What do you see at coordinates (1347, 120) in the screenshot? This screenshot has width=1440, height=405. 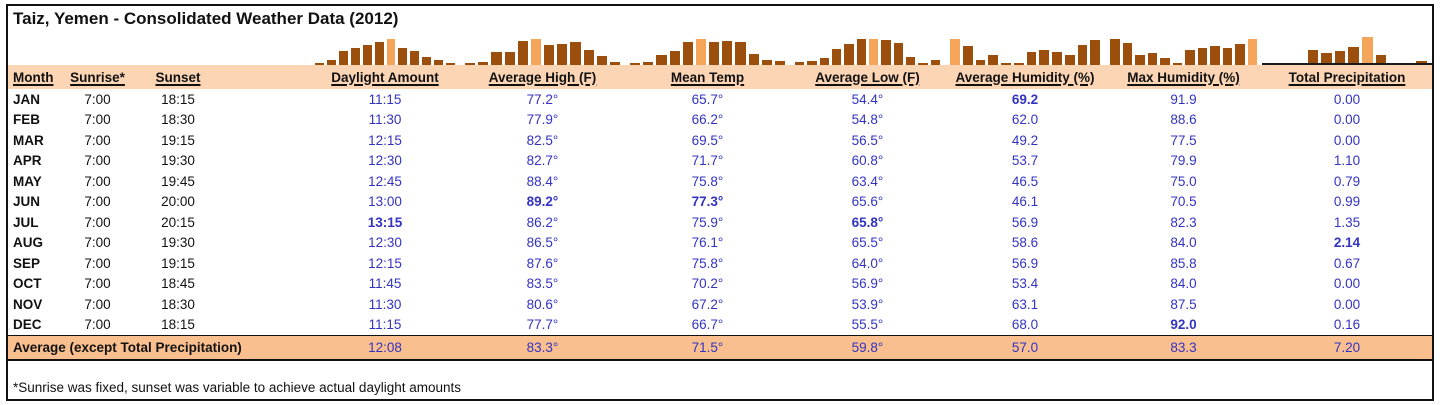 I see `cell-feb-precip: 0.00` at bounding box center [1347, 120].